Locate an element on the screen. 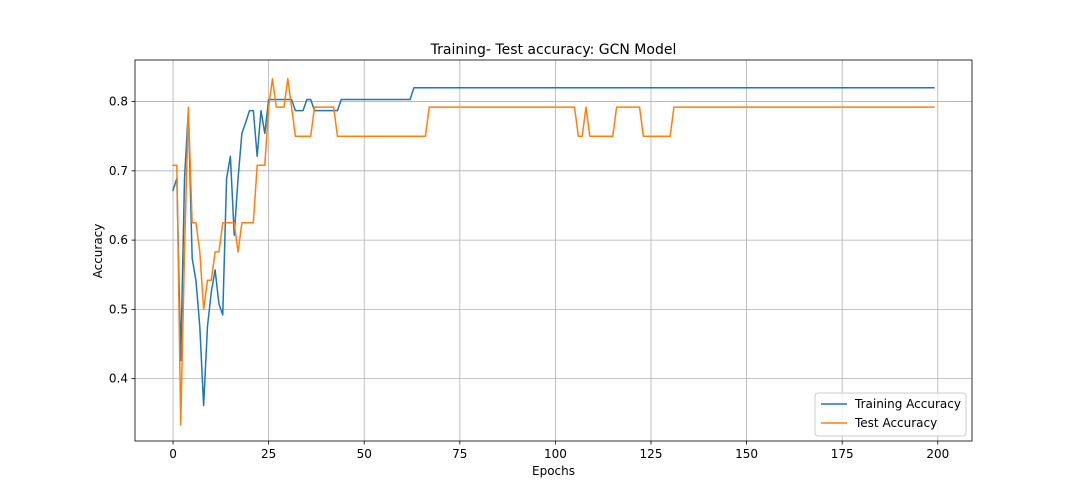 The image size is (1080, 504). x-tick-label: 0 is located at coordinates (173, 454).